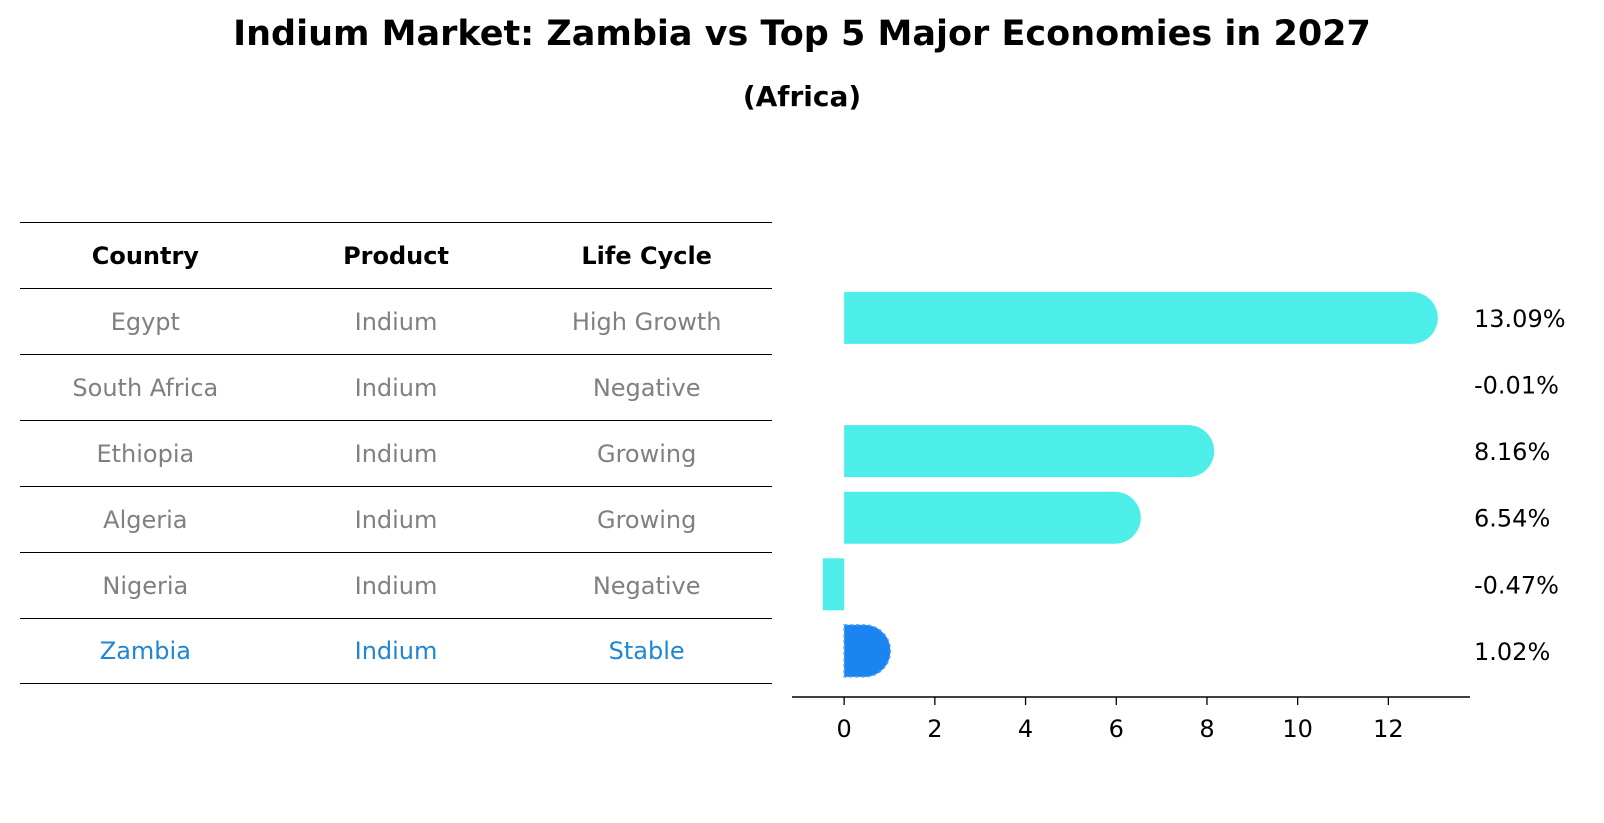 The image size is (1604, 823). What do you see at coordinates (145, 255) in the screenshot?
I see `column-header-country: Country` at bounding box center [145, 255].